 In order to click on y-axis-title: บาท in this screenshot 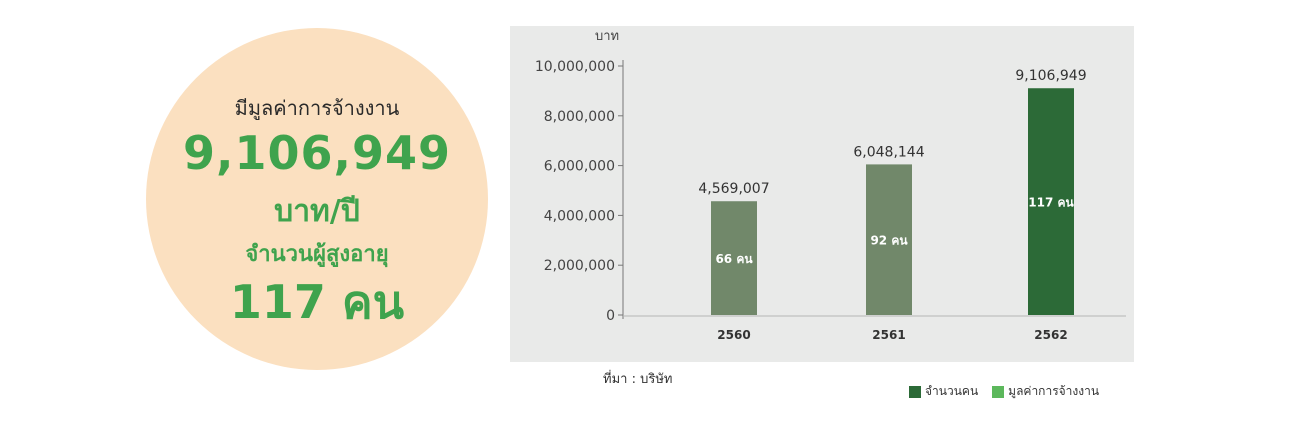, I will do `click(607, 36)`.